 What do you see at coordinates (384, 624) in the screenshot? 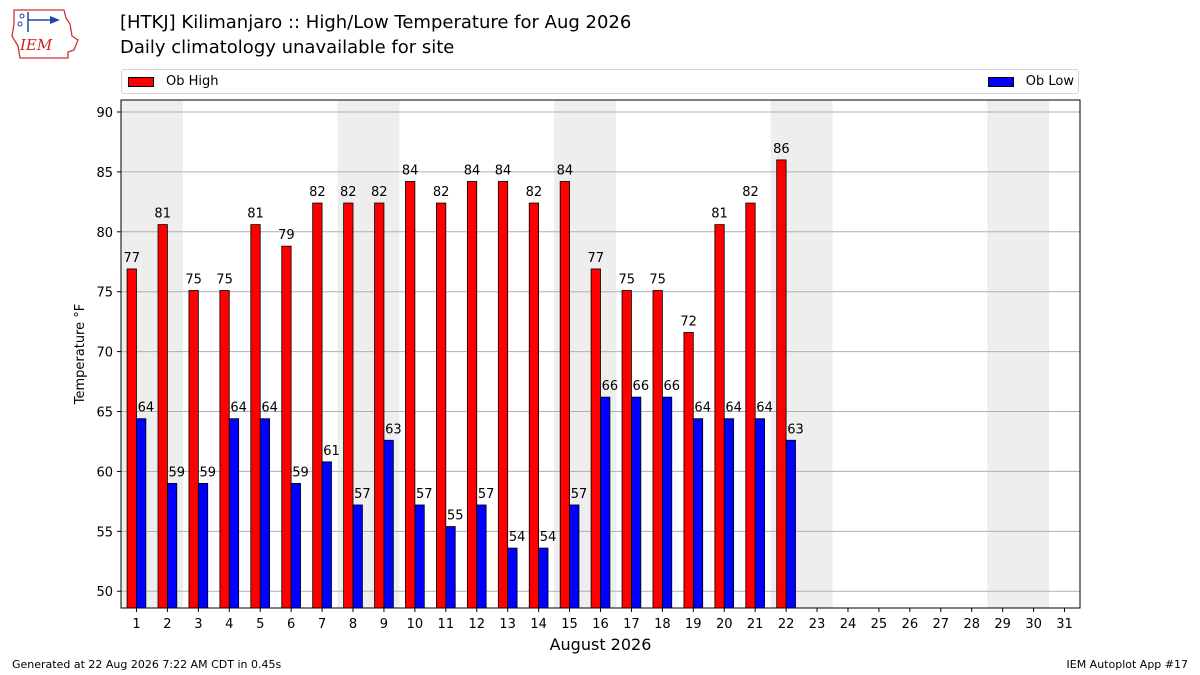
I see `x-tick-label: 9` at bounding box center [384, 624].